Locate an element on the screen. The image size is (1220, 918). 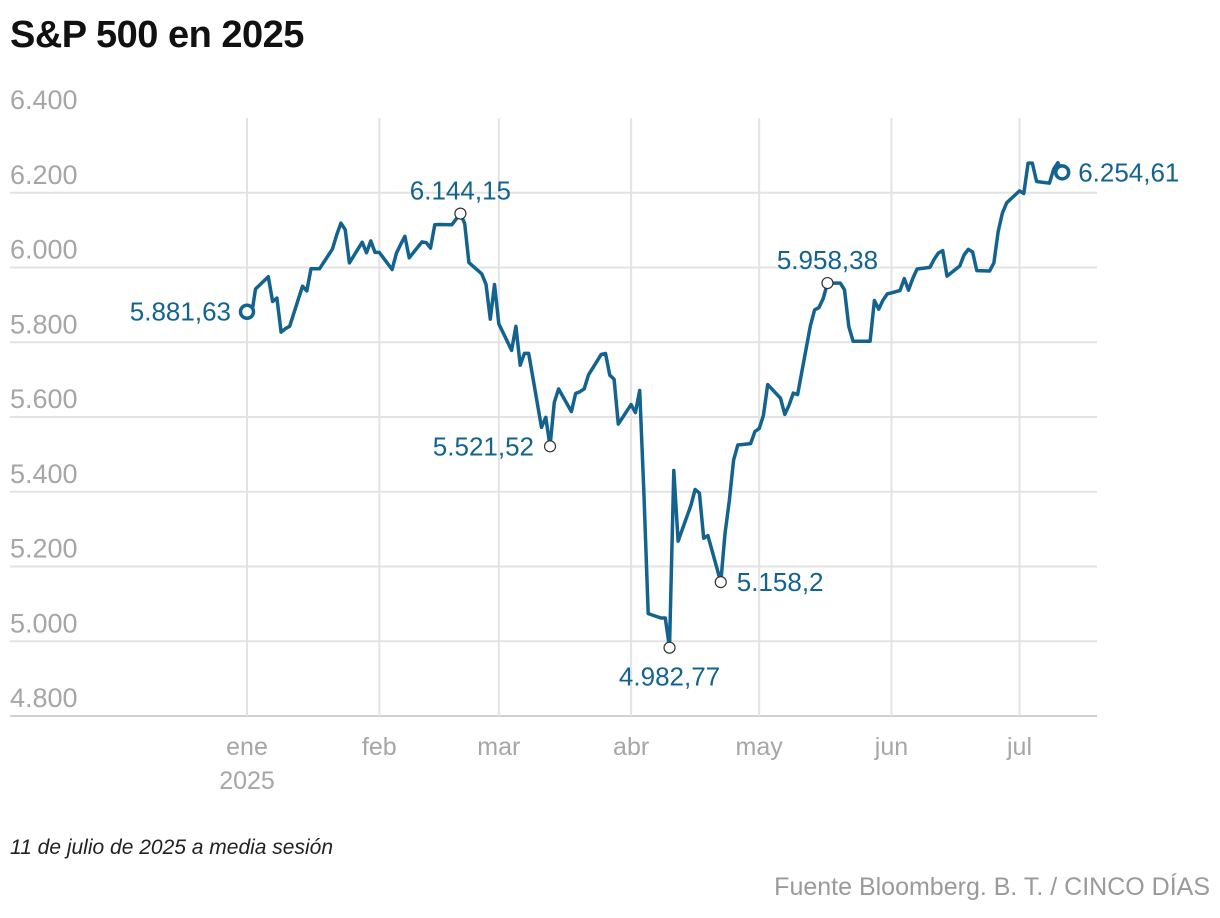
y-tick-label: 5.800 is located at coordinates (44, 324).